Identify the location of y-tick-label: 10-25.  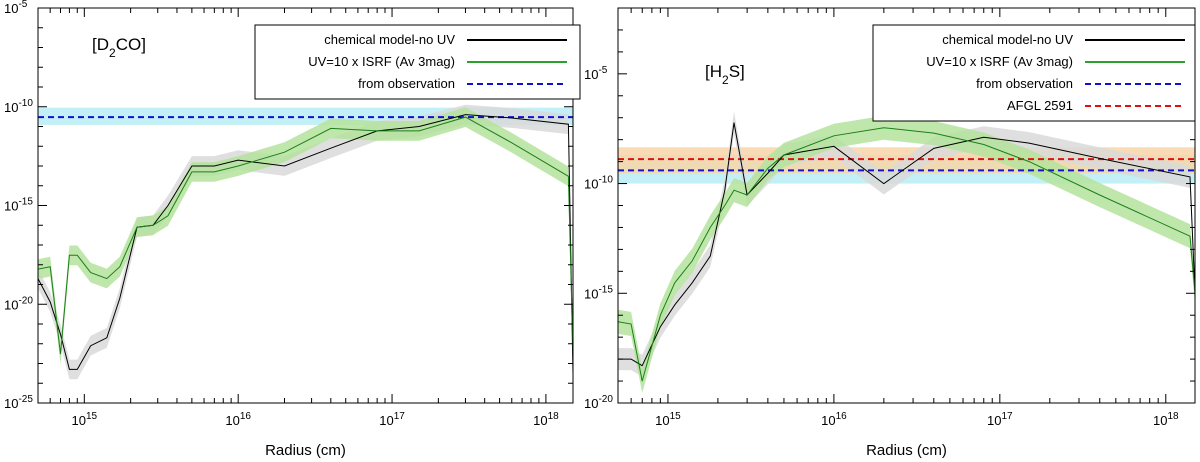
(18, 402).